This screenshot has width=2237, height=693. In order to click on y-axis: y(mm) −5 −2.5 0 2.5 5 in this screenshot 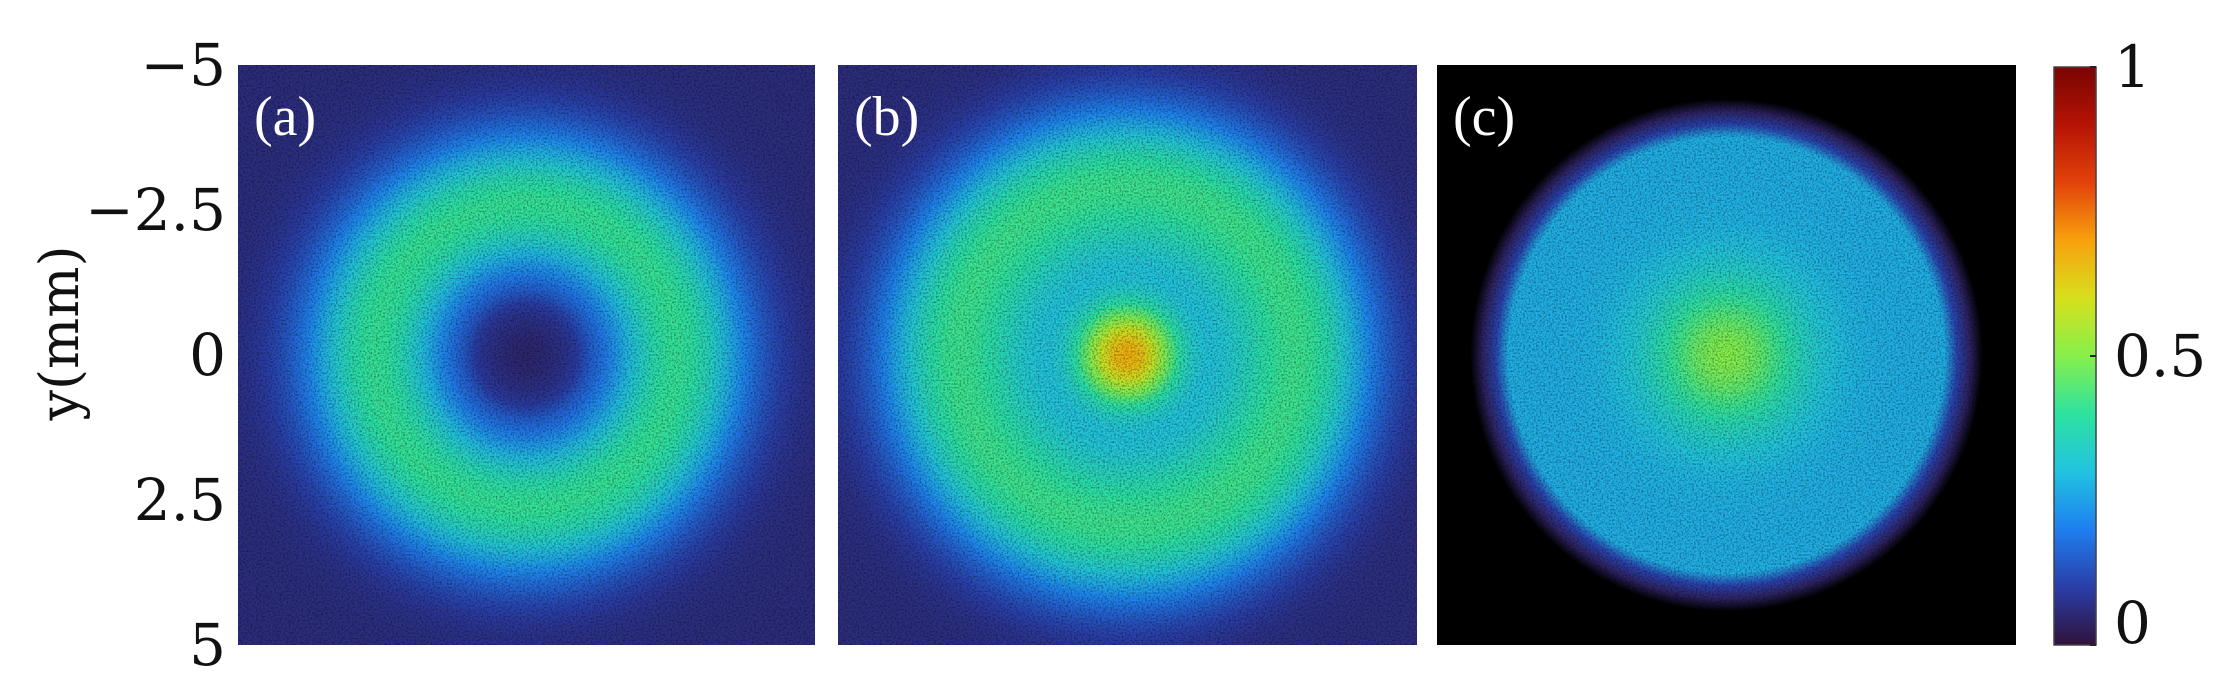, I will do `click(127, 355)`.